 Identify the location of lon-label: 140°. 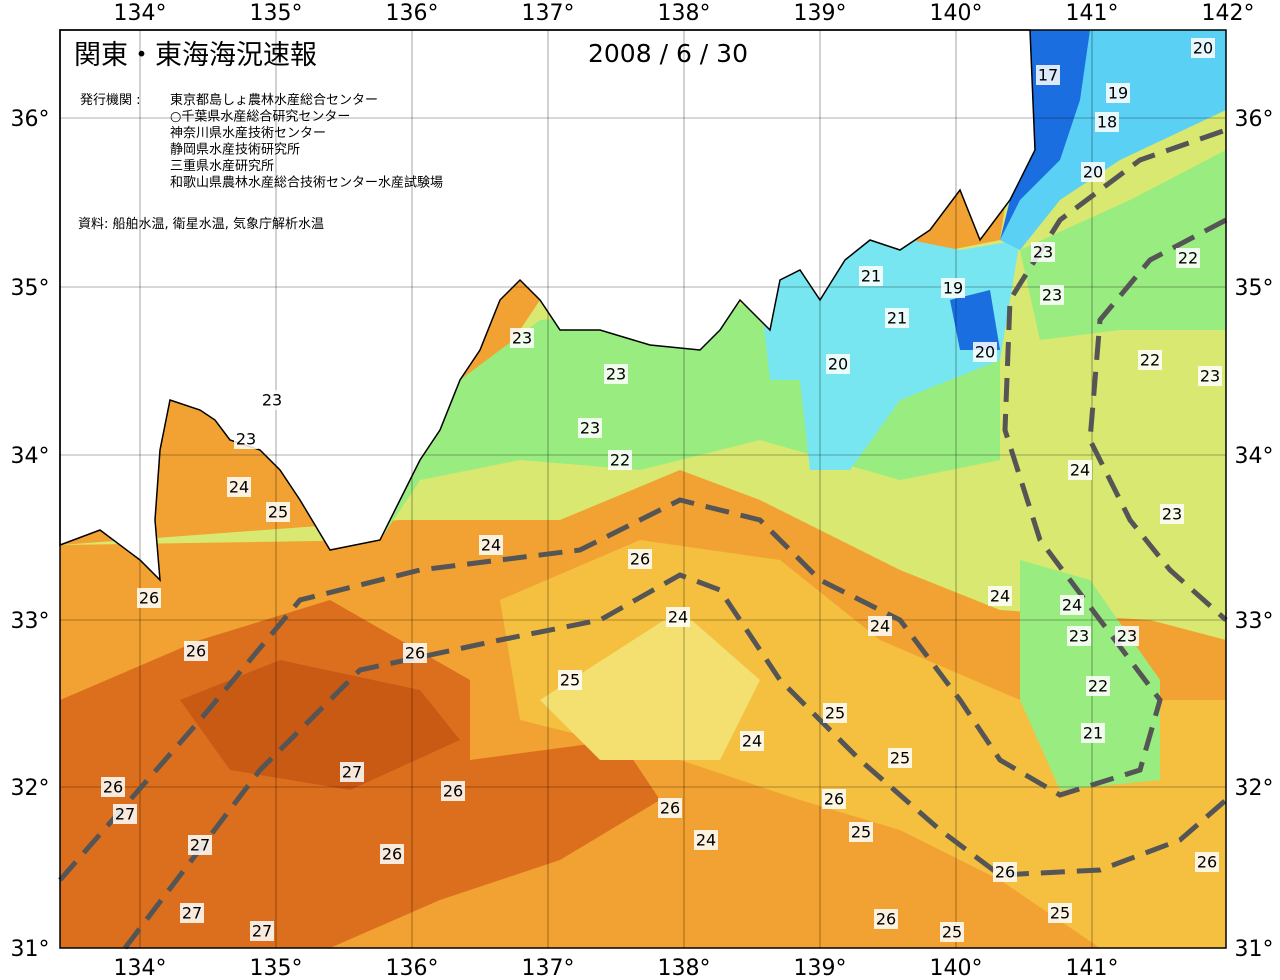
(956, 968).